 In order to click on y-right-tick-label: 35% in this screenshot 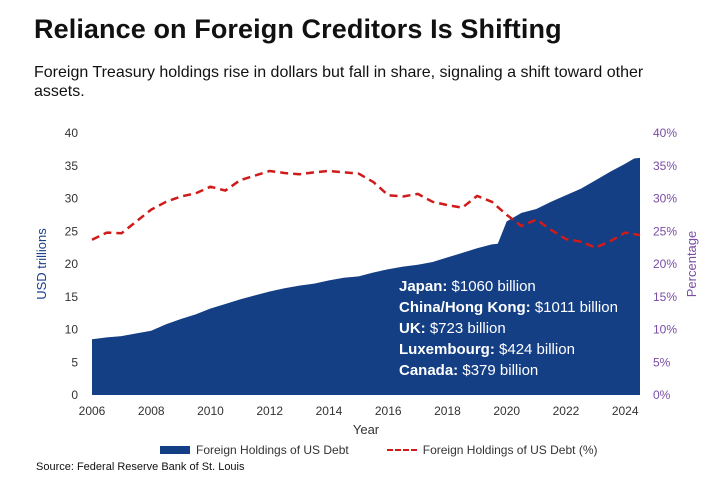, I will do `click(665, 166)`.